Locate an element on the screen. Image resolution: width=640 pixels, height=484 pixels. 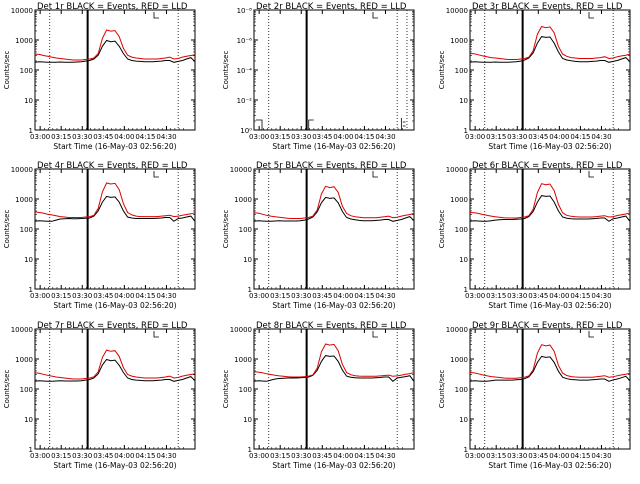
chart-title: Det 2r BLACK = Events, RED = LLD is located at coordinates (331, 7).